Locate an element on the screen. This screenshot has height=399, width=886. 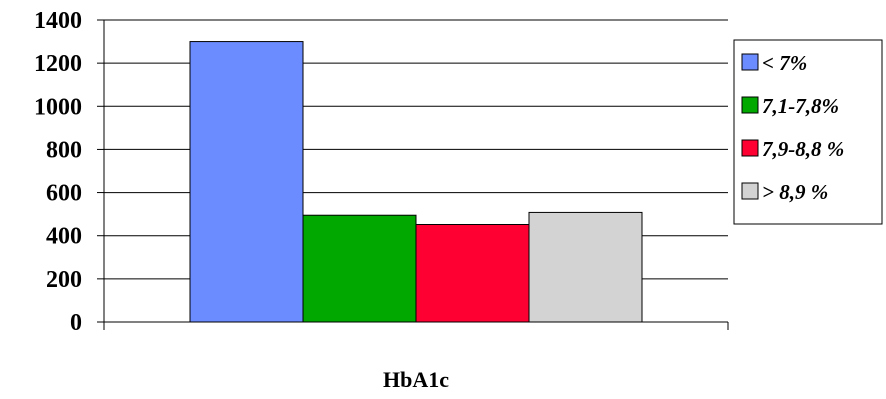
y-tick-label: 1400 is located at coordinates (58, 21).